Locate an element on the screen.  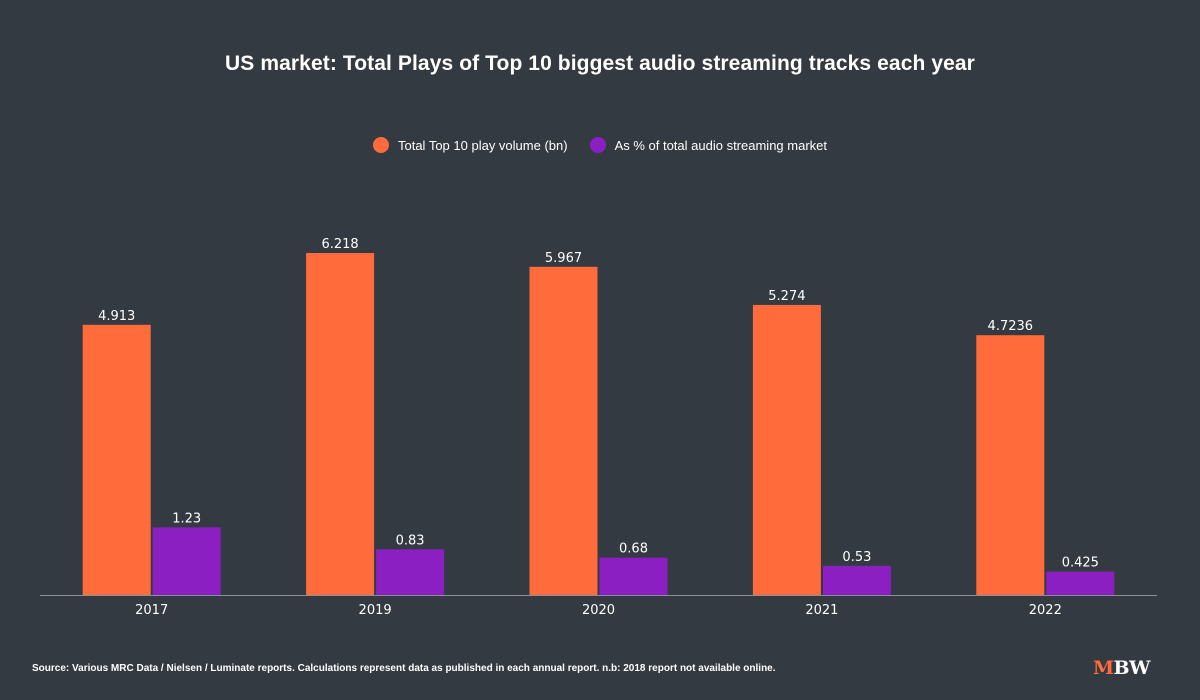
legend-item-market-share: As % of total audio streaming market is located at coordinates (708, 145).